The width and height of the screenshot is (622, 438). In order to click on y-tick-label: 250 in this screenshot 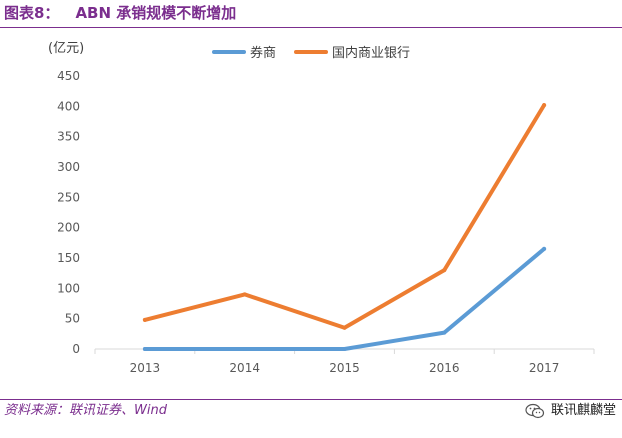, I will do `click(68, 197)`.